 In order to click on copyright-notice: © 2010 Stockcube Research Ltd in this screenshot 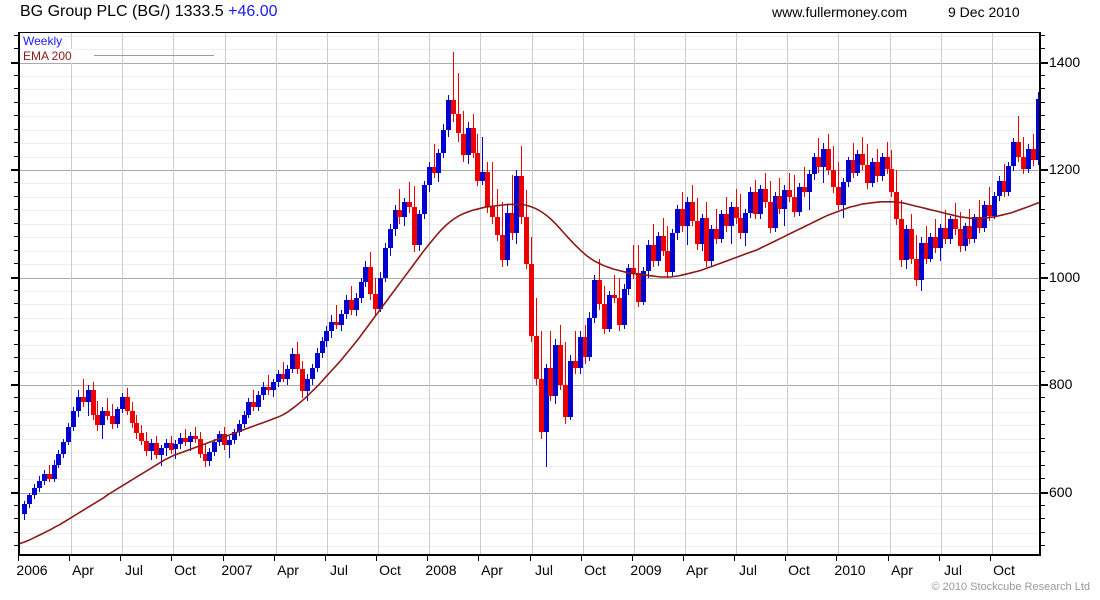, I will do `click(1010, 587)`.